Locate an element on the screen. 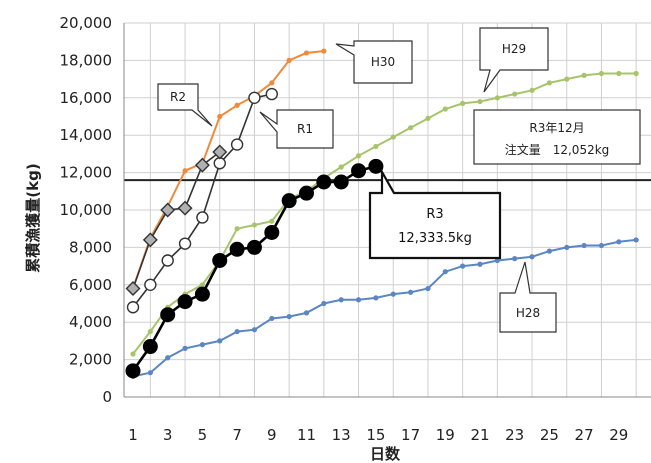  callout-r3-box is located at coordinates (435, 213).